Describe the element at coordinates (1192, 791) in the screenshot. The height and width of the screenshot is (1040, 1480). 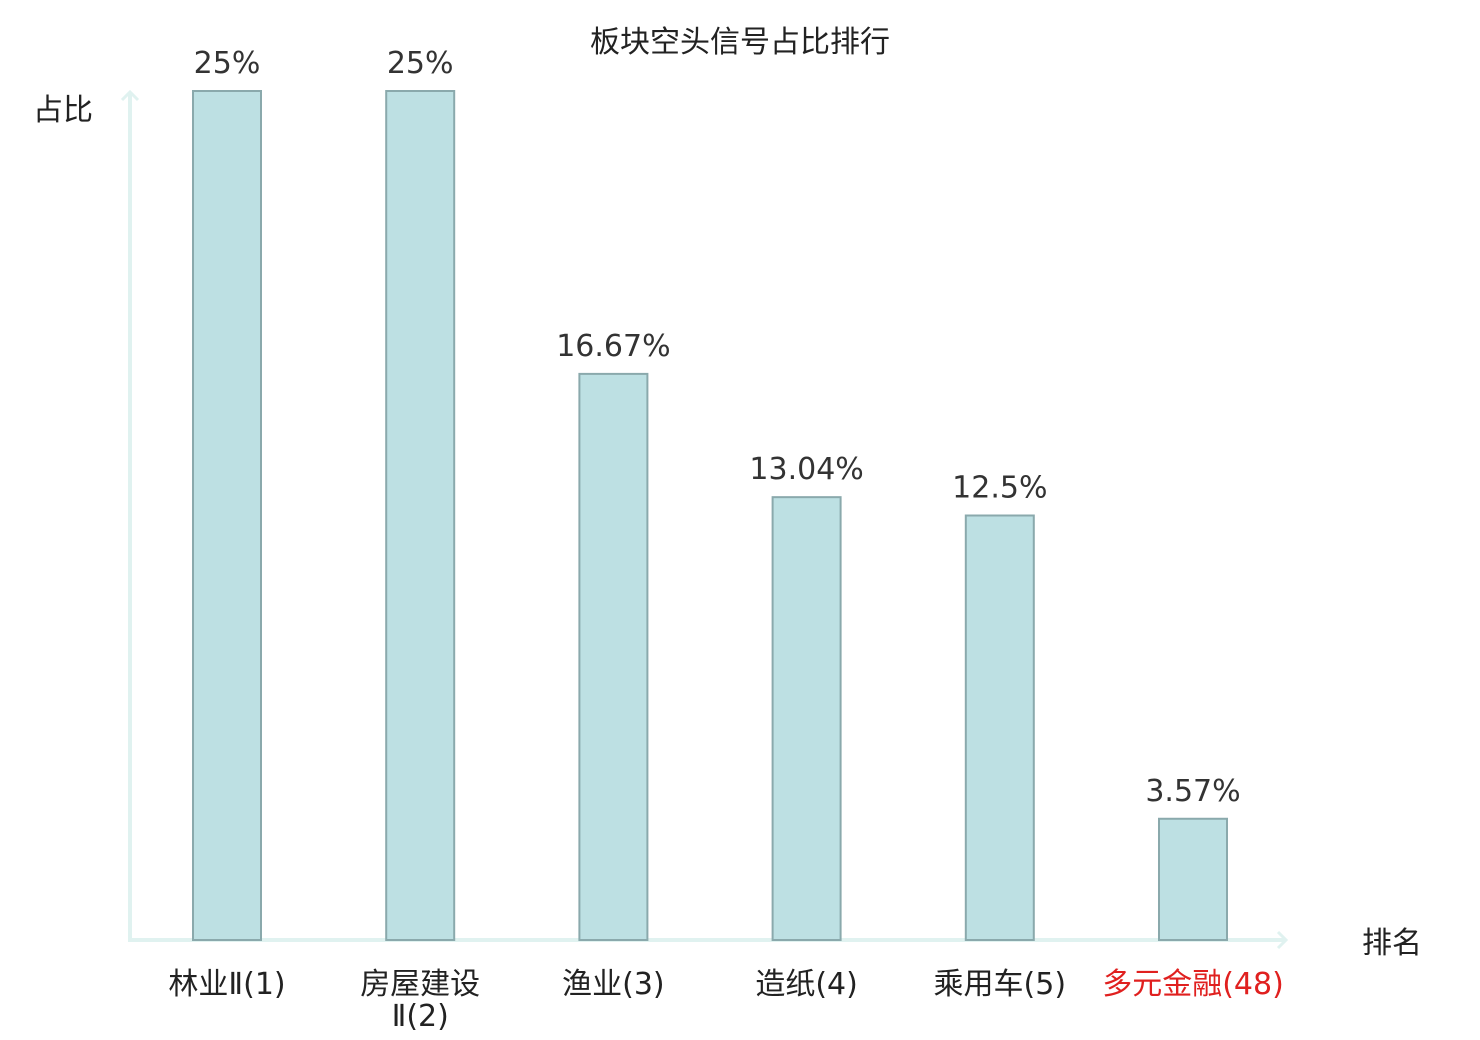
I see `data-label: 3.57%` at that location.